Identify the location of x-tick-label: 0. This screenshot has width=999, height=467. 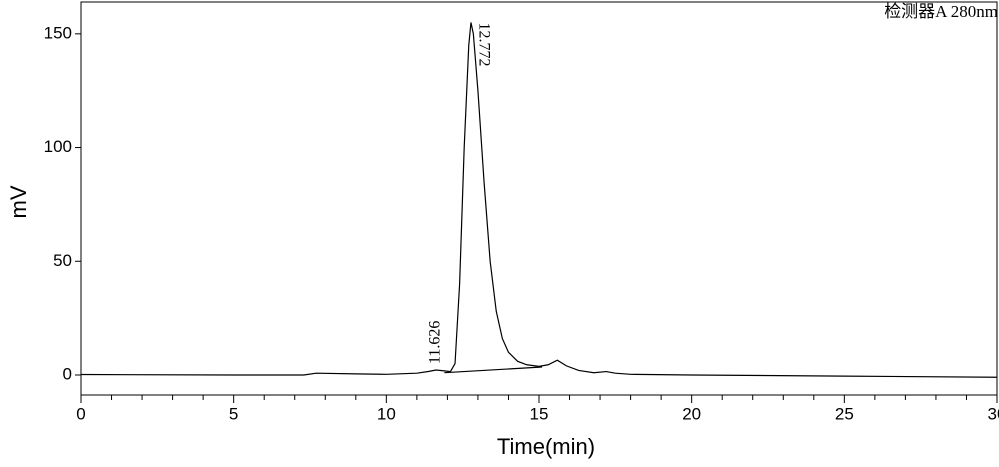
(80, 413).